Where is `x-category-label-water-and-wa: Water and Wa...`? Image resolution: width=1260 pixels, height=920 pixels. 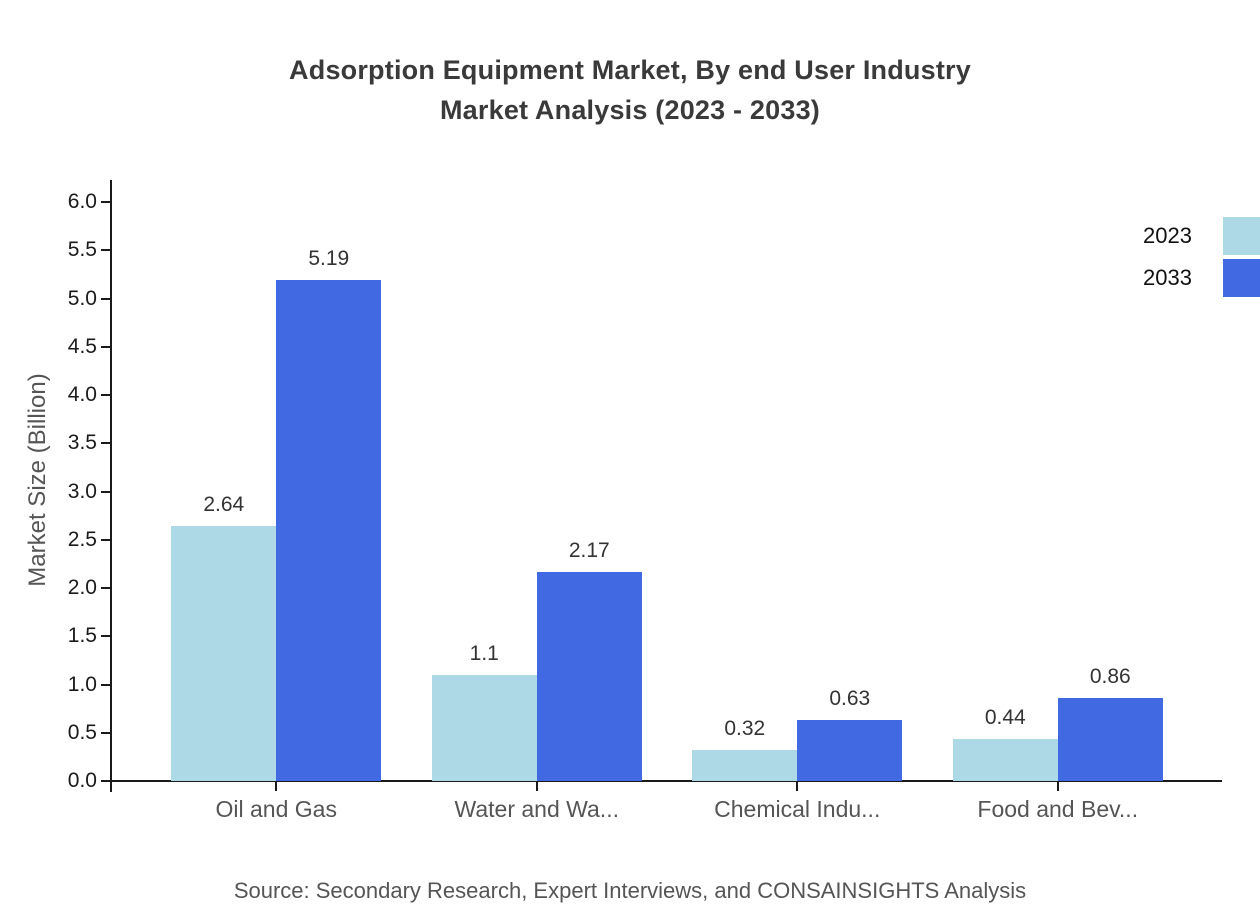 x-category-label-water-and-wa: Water and Wa... is located at coordinates (536, 809).